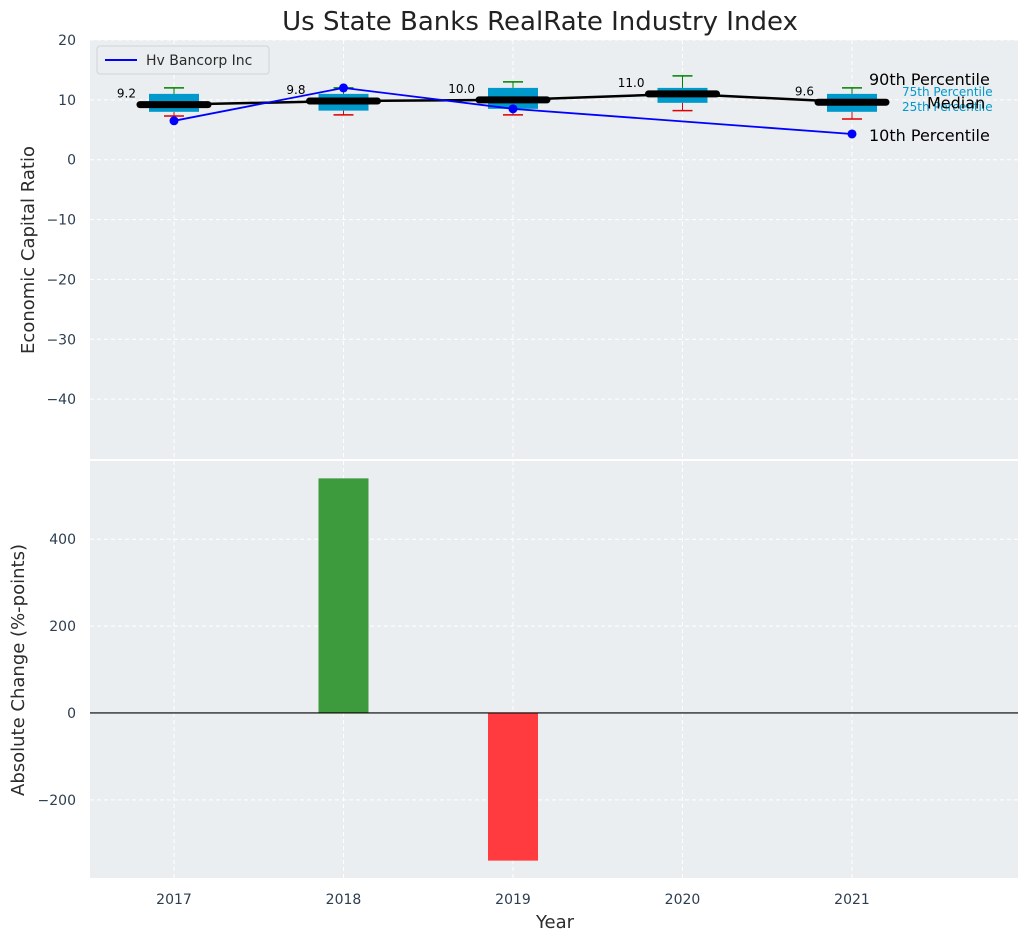 This screenshot has height=942, width=1029. I want to click on x-tick-label: 2019, so click(513, 900).